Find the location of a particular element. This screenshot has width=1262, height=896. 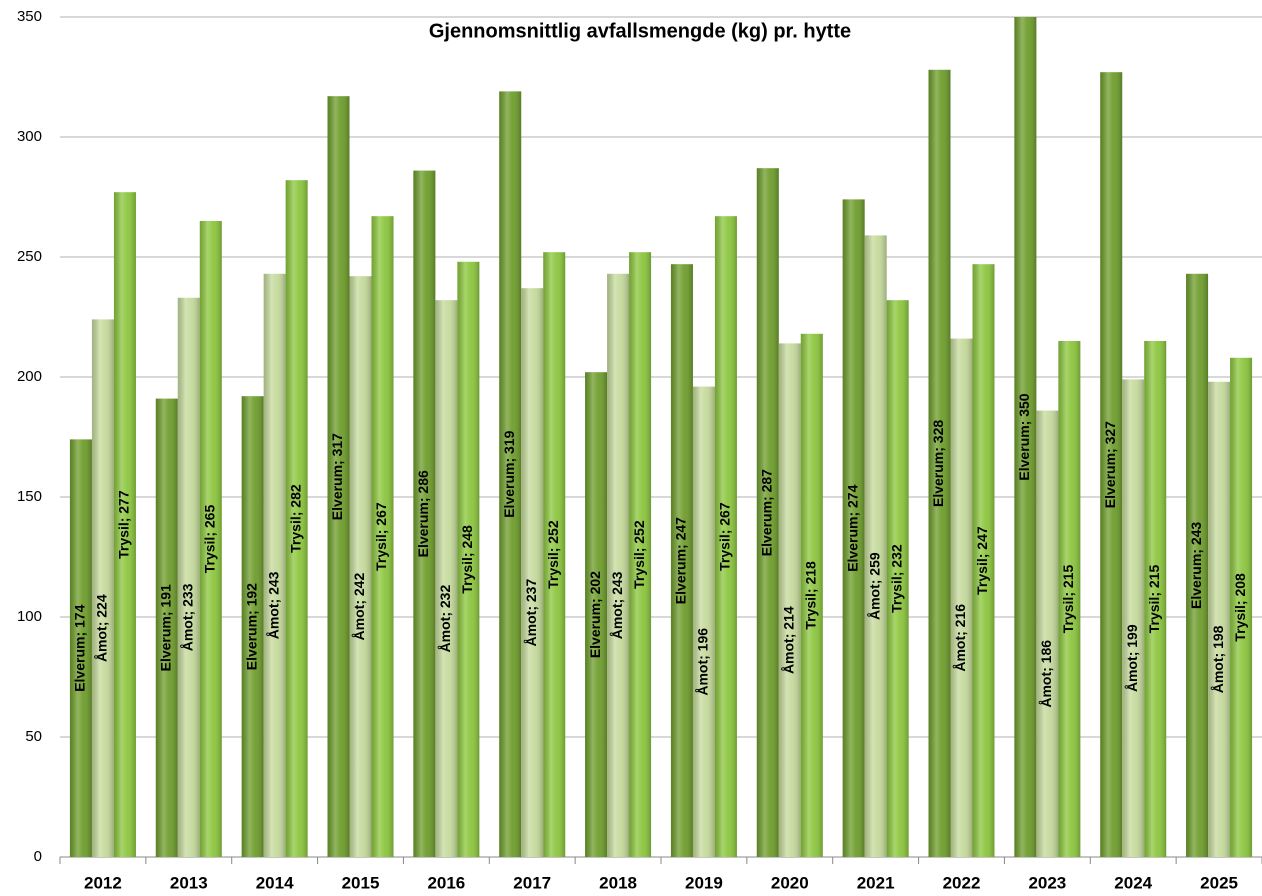

data-label: Elverum; 319 is located at coordinates (509, 473).